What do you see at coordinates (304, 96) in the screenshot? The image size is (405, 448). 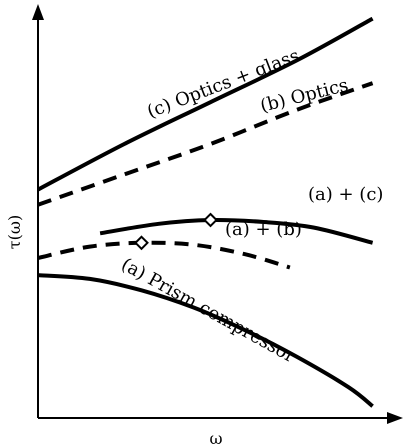 I see `series-label-b-optics: (b) Optics` at bounding box center [304, 96].